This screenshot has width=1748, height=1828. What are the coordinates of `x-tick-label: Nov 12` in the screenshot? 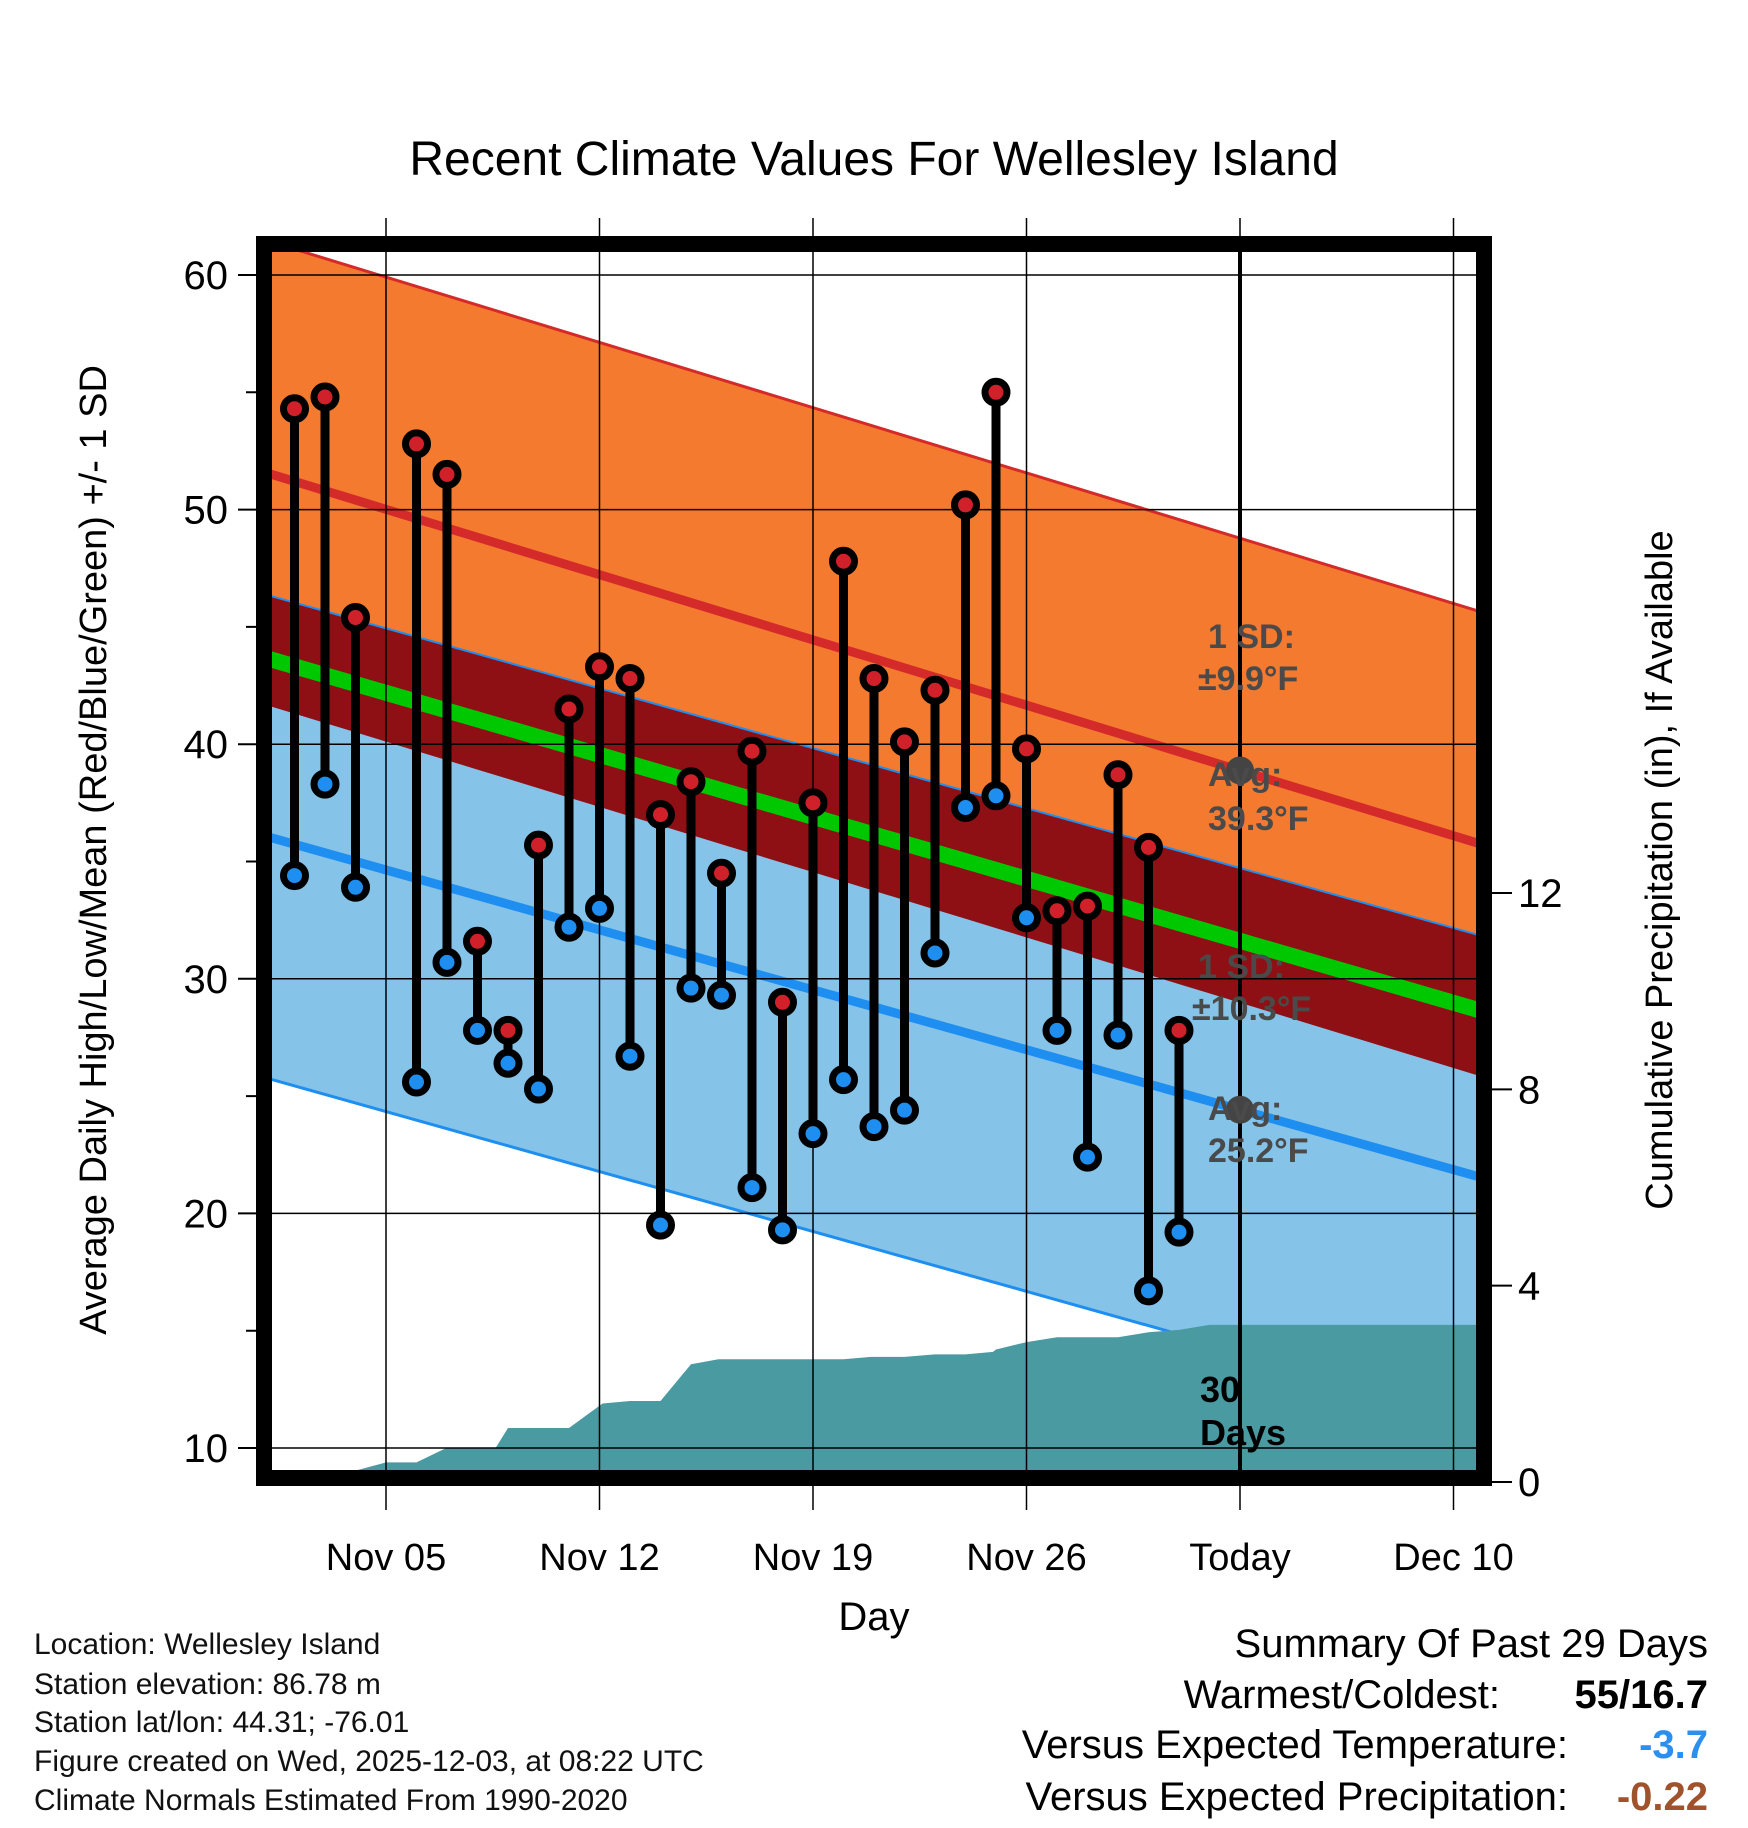 It's located at (599, 1558).